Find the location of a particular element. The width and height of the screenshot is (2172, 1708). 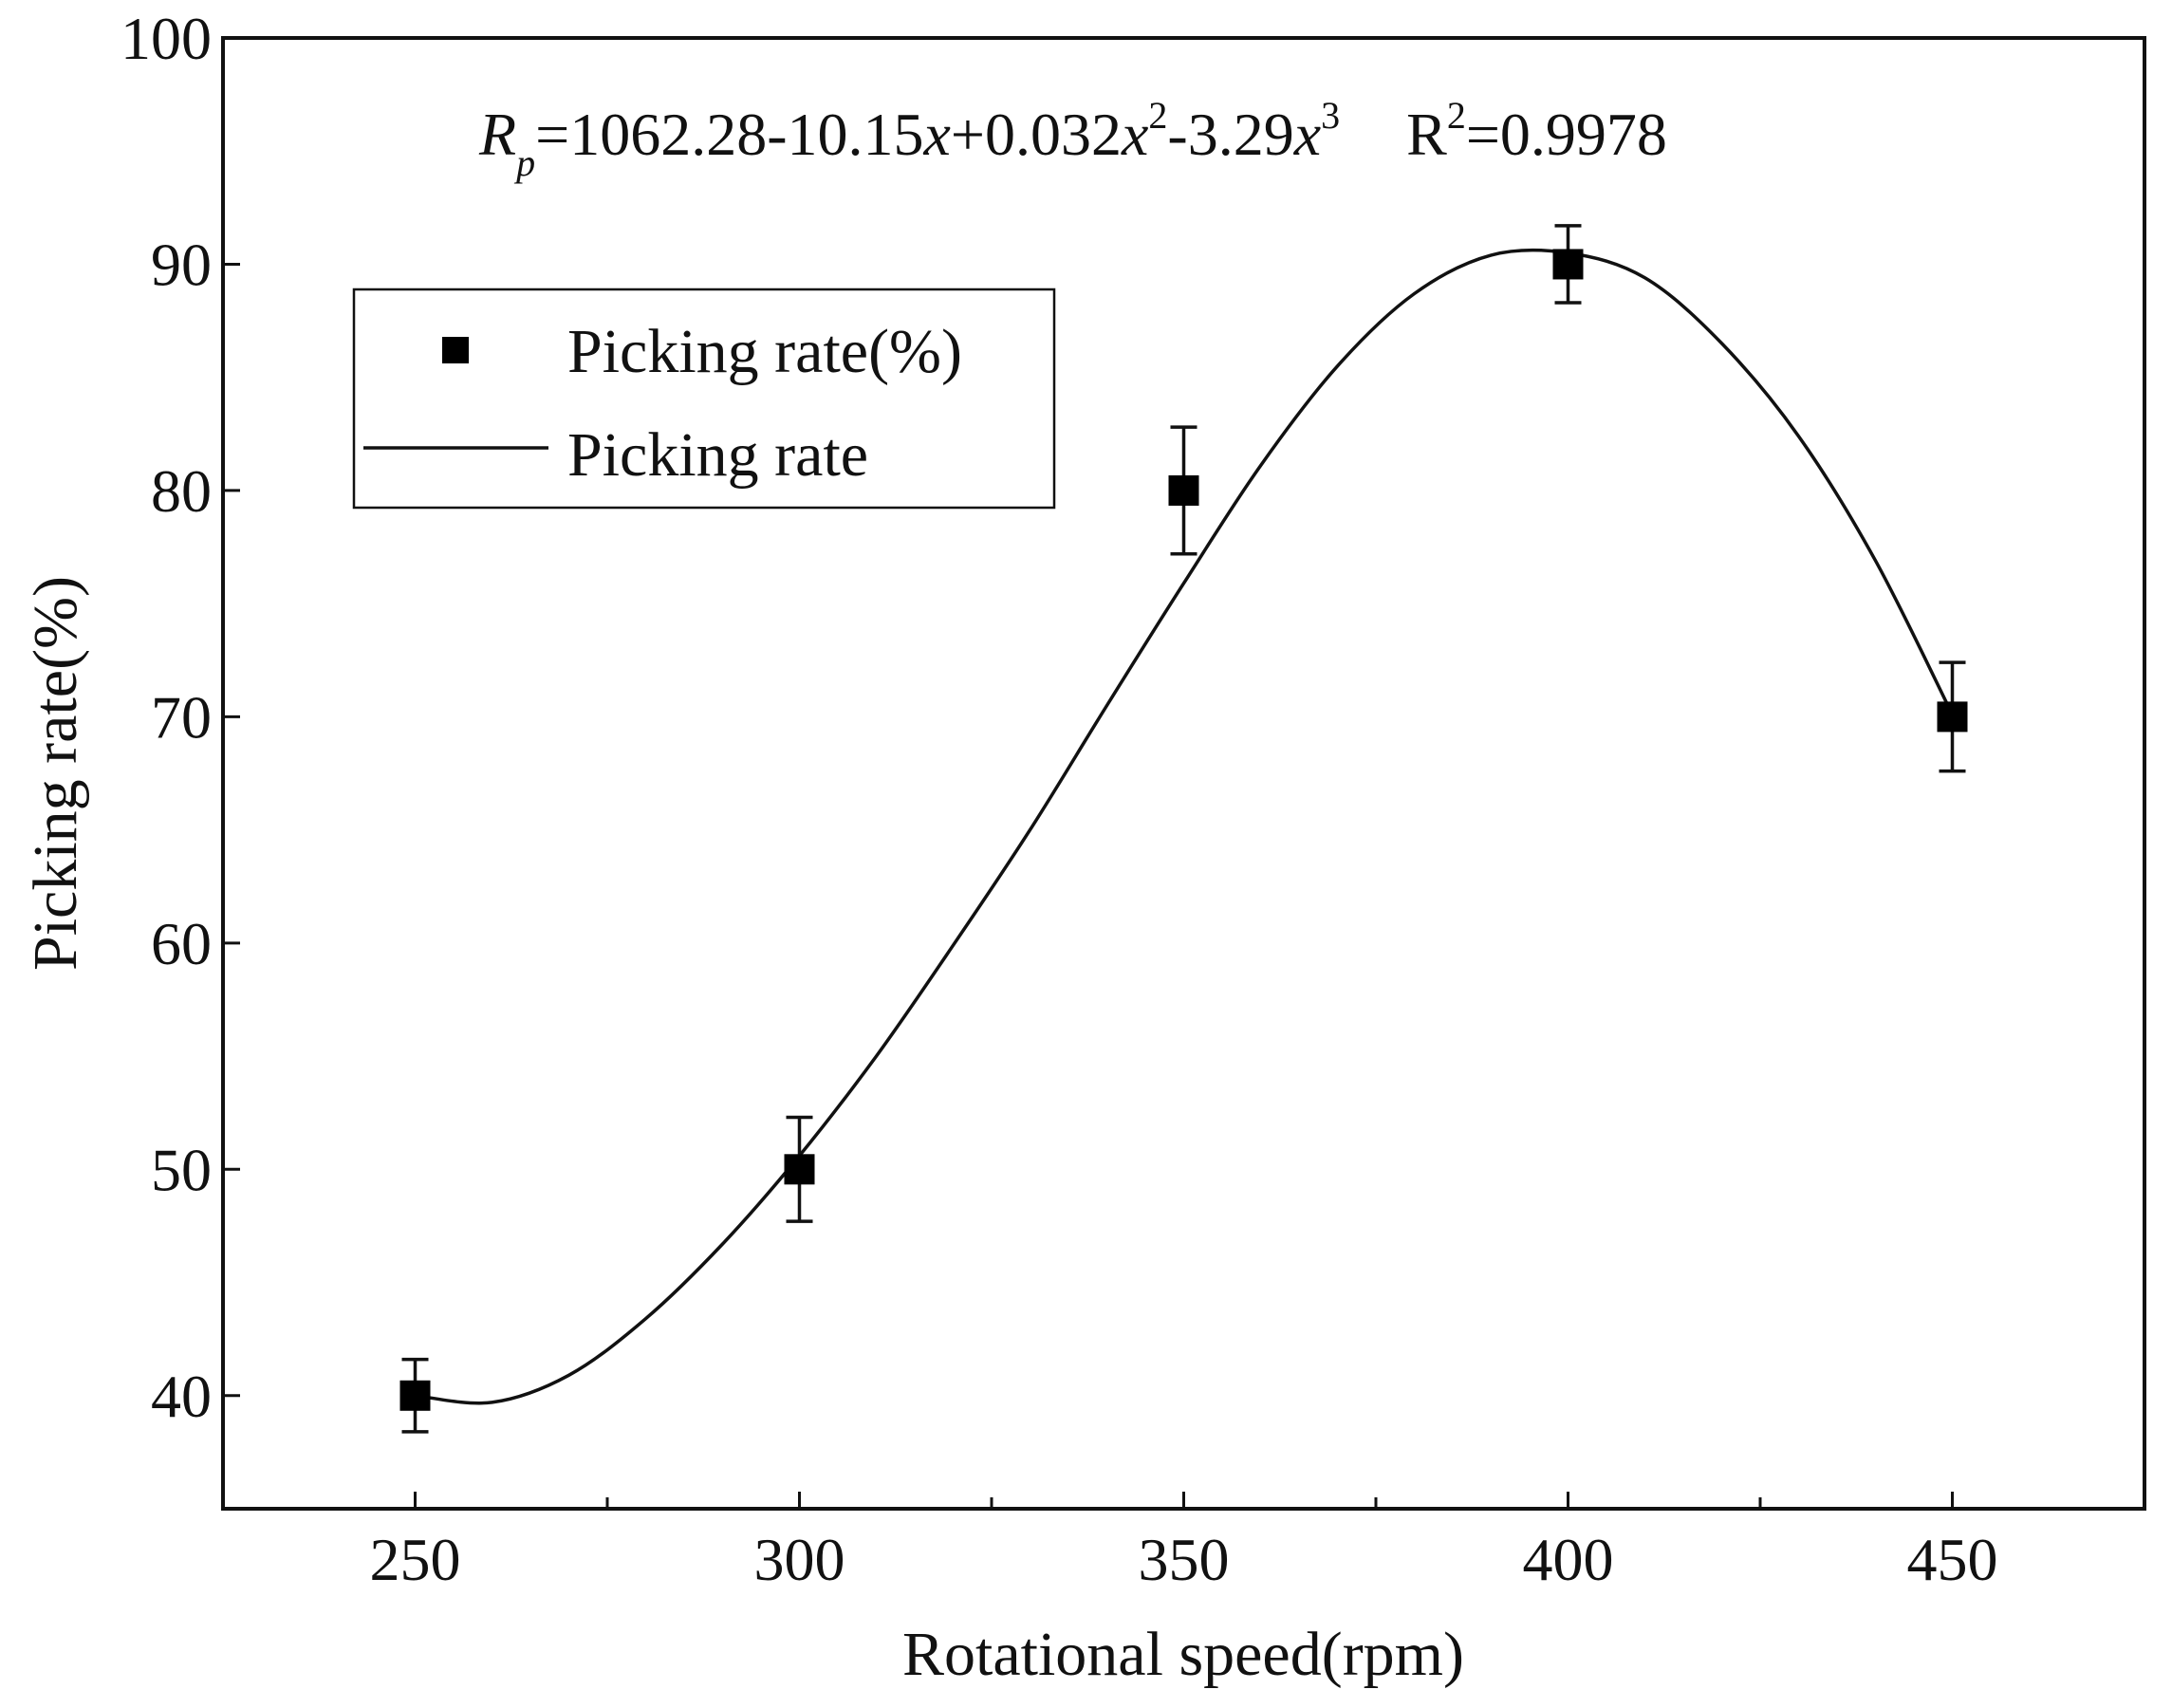

r-squared-value: =0.9978 is located at coordinates (1566, 135).